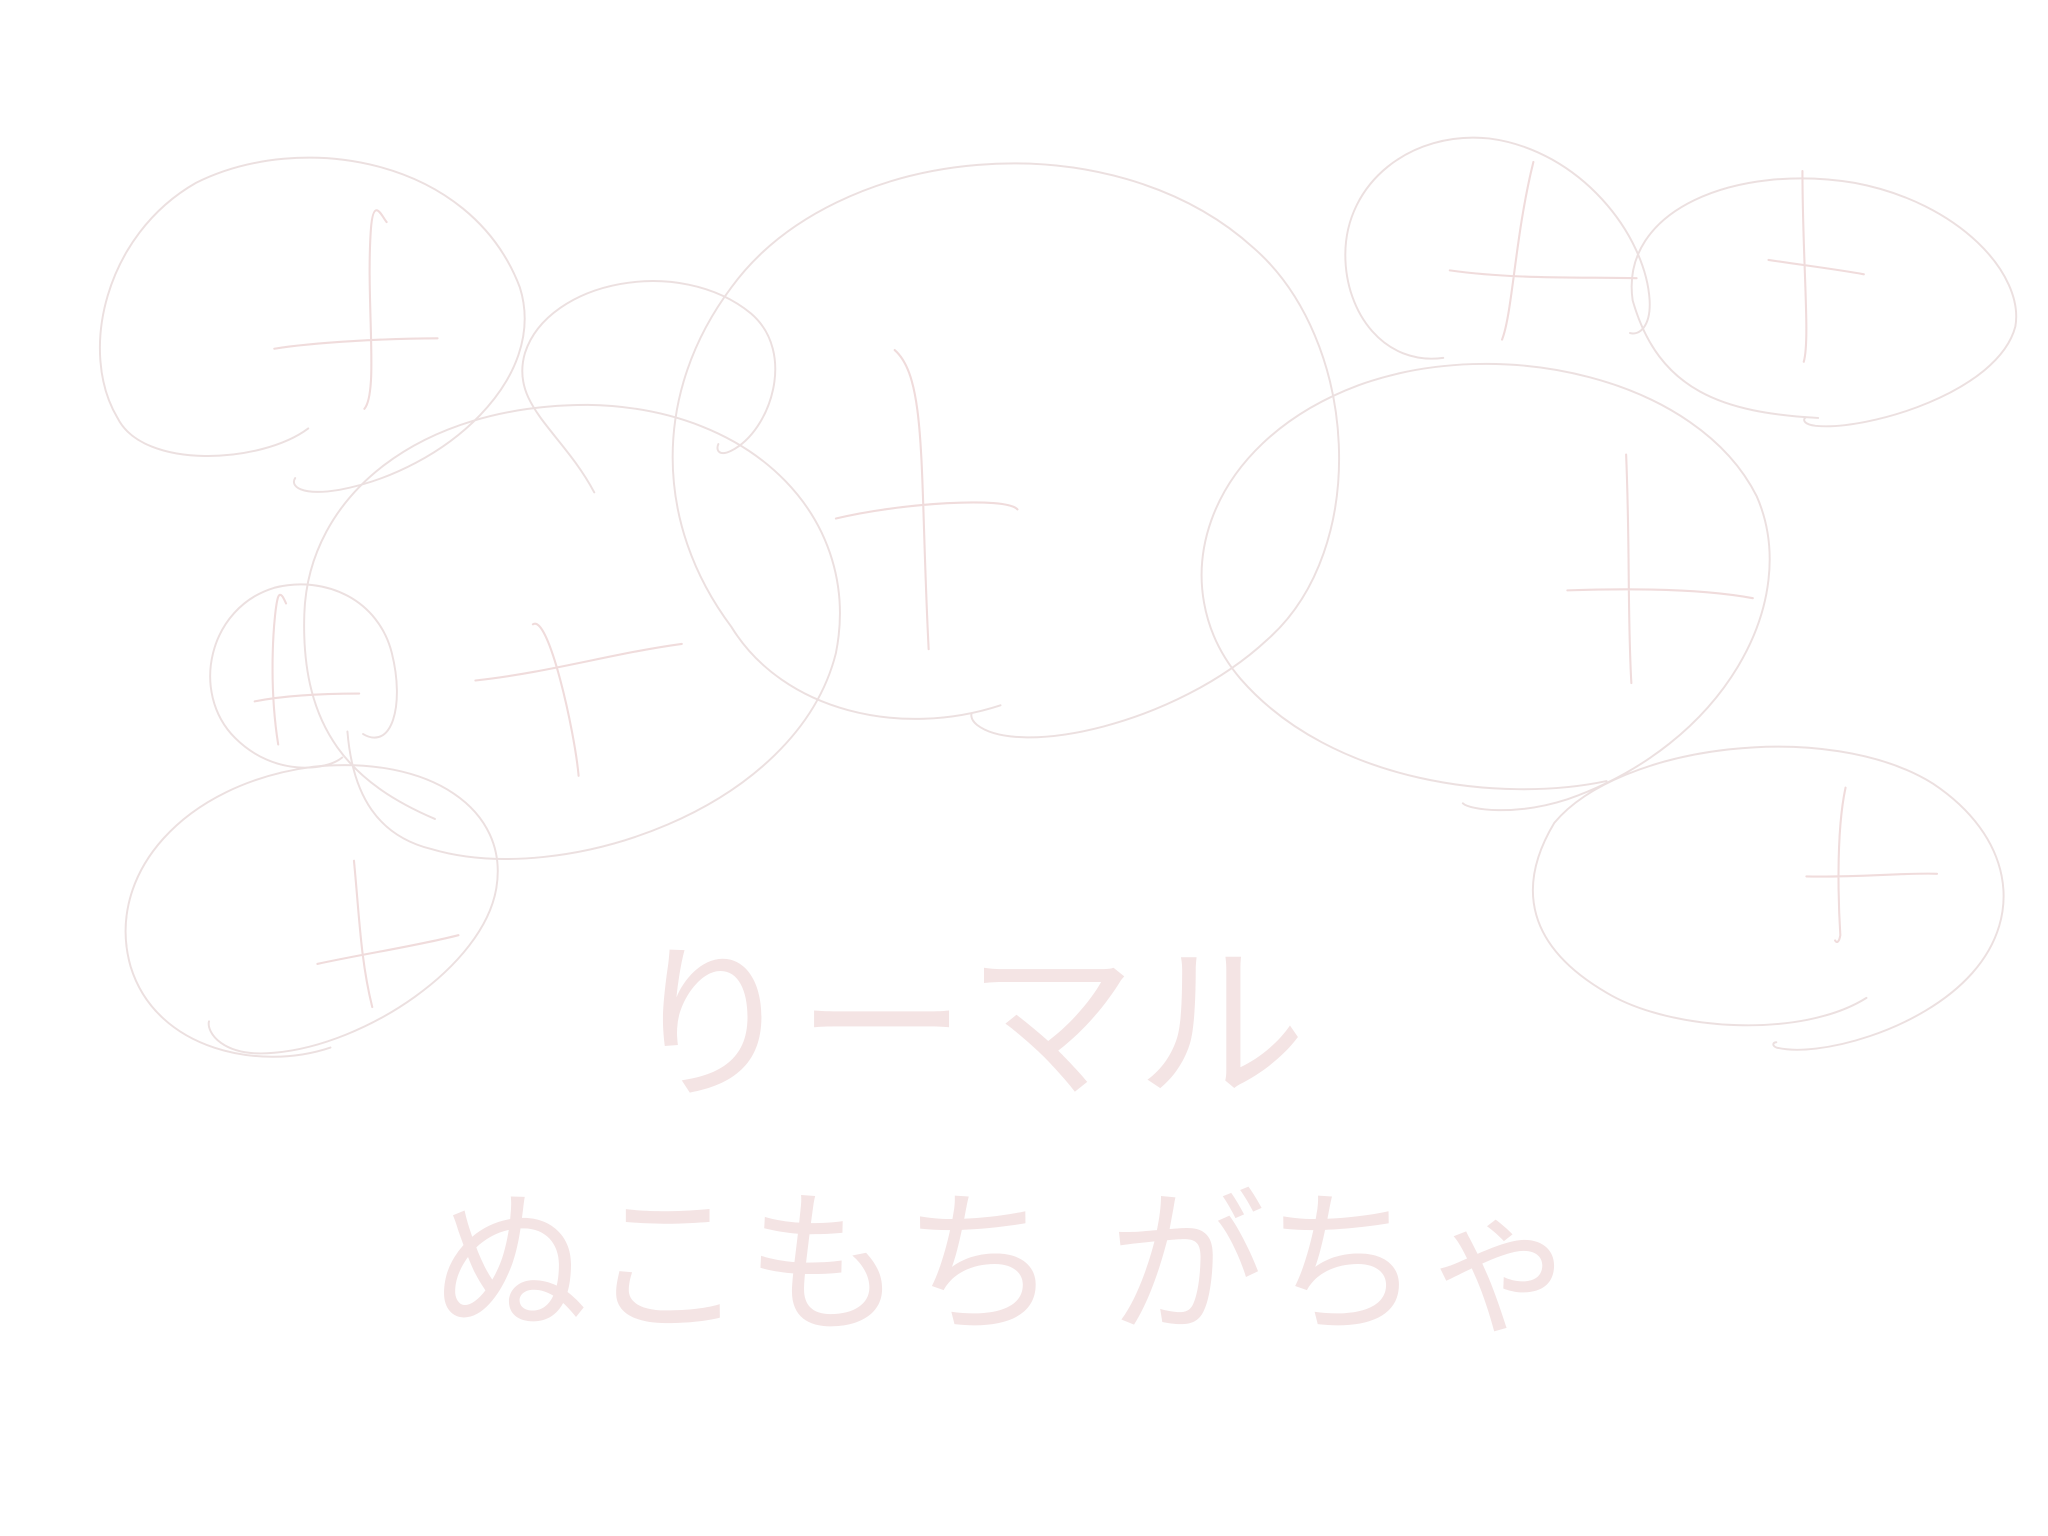 This screenshot has width=2048, height=1536. What do you see at coordinates (1005, 1265) in the screenshot?
I see `handwritten-line: ぬこもち がちゃ` at bounding box center [1005, 1265].